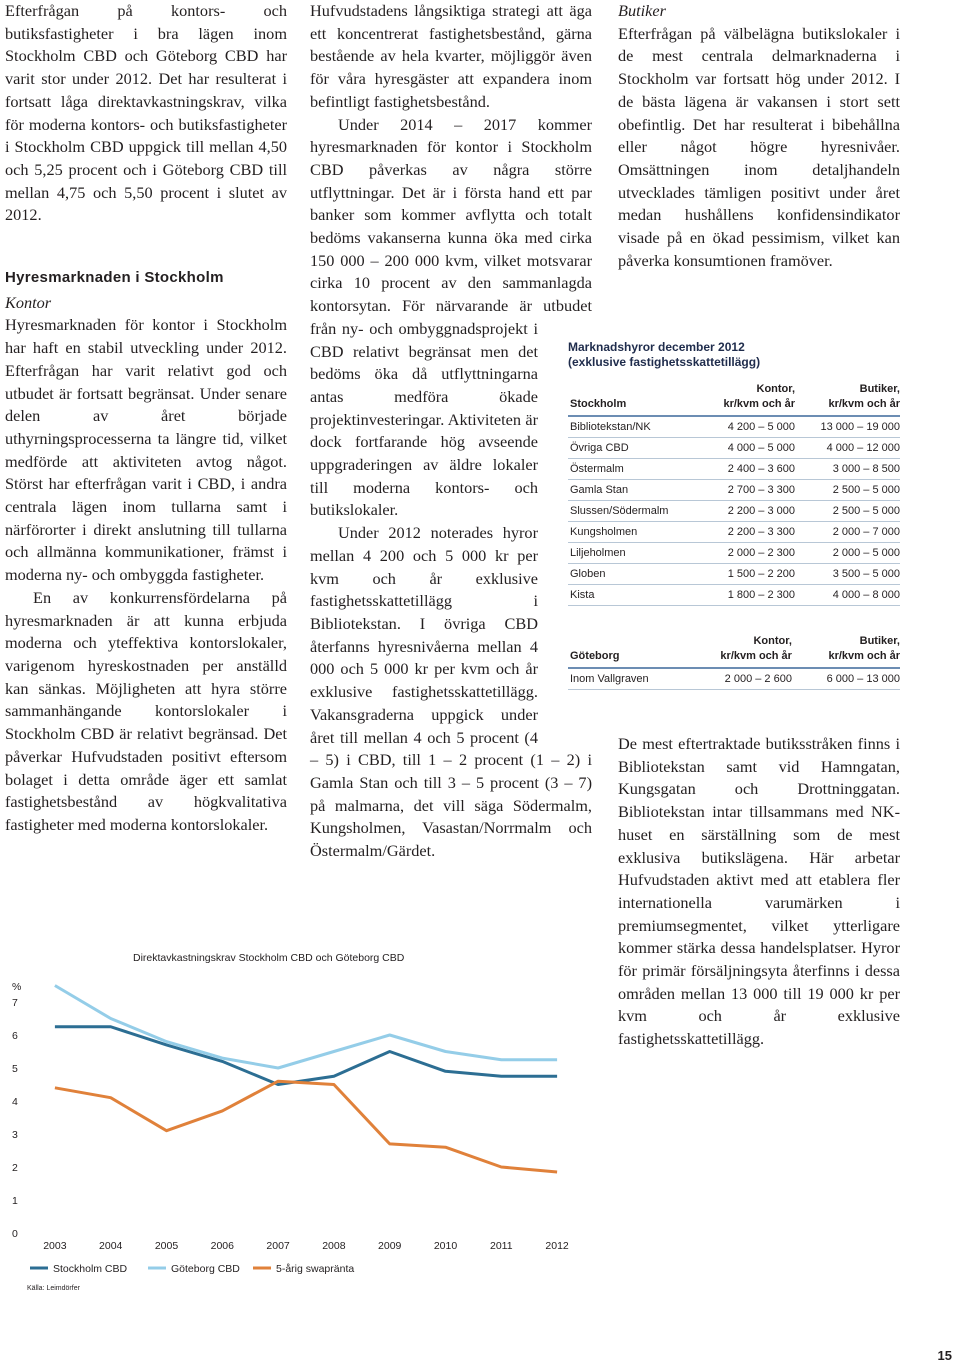 The image size is (960, 1367). I want to click on x-tick-label: 2008, so click(334, 1246).